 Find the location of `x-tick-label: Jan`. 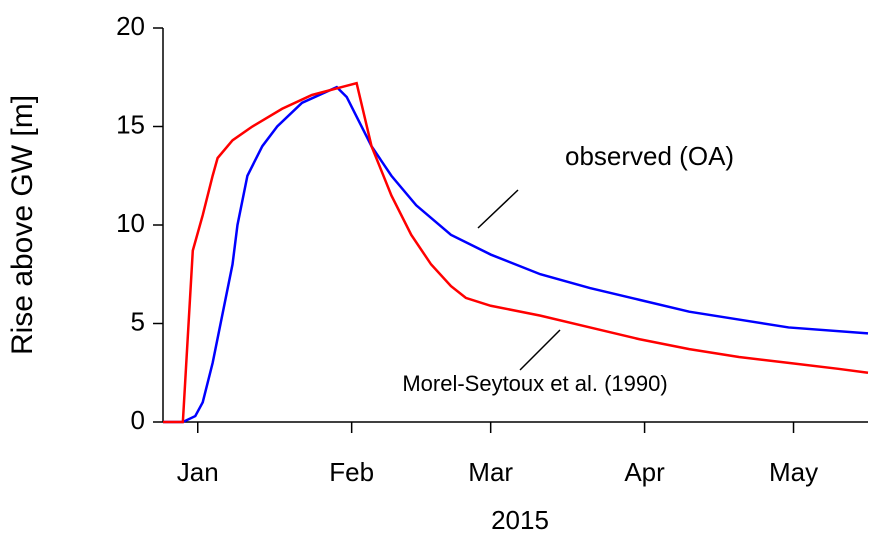

x-tick-label: Jan is located at coordinates (198, 472).